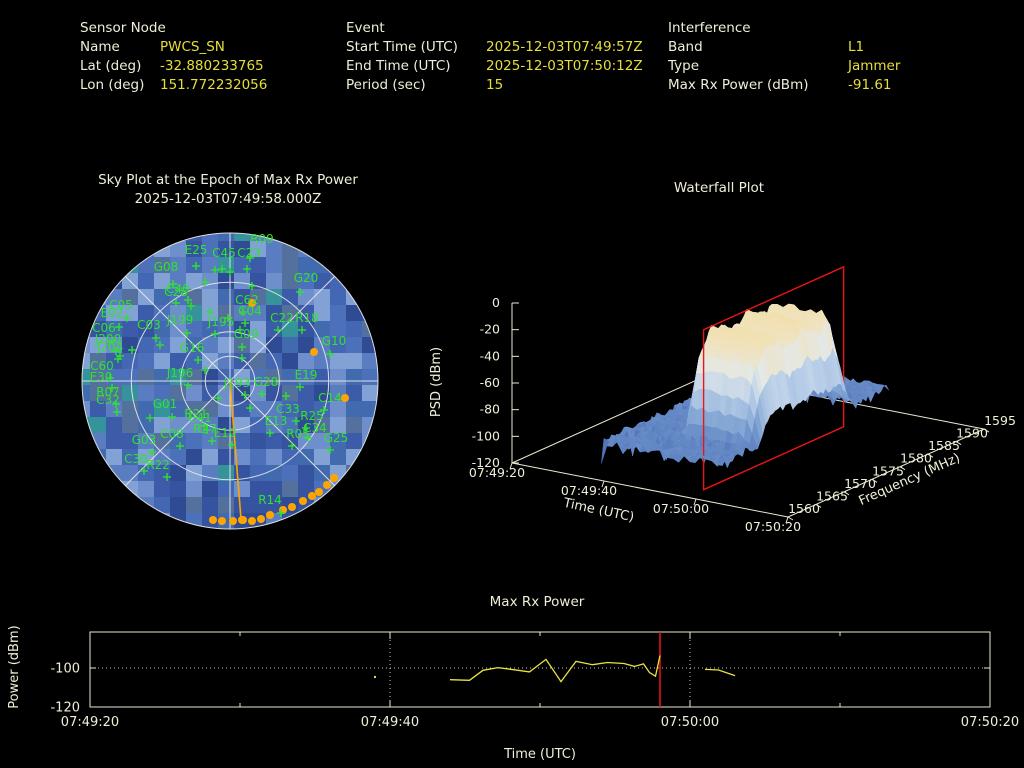  What do you see at coordinates (121, 305) in the screenshot?
I see `satellite-label: C05` at bounding box center [121, 305].